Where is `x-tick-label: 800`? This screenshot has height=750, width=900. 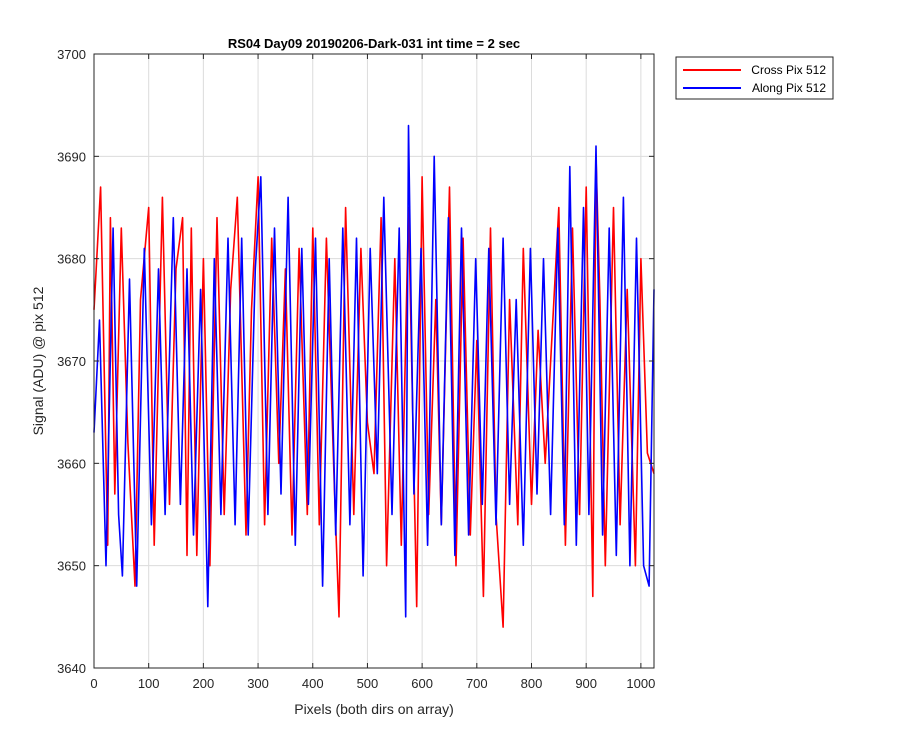 x-tick-label: 800 is located at coordinates (532, 683).